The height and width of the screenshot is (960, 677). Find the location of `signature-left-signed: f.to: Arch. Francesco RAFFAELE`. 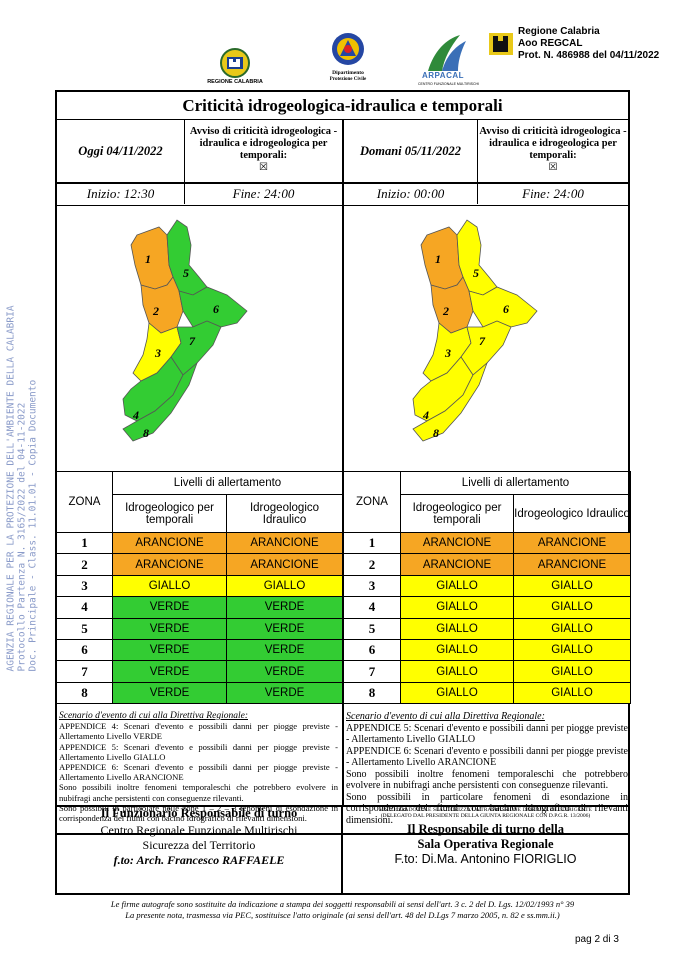

signature-left-signed: f.to: Arch. Francesco RAFFAELE is located at coordinates (199, 860).